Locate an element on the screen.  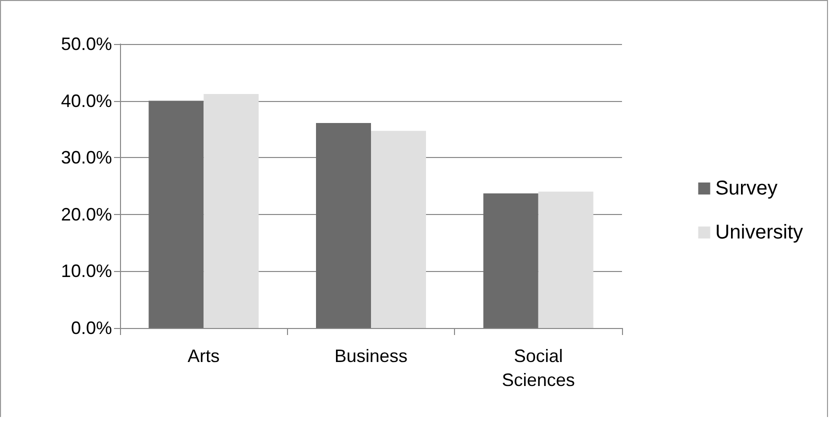
y-tick-label: 10.0% is located at coordinates (86, 271).